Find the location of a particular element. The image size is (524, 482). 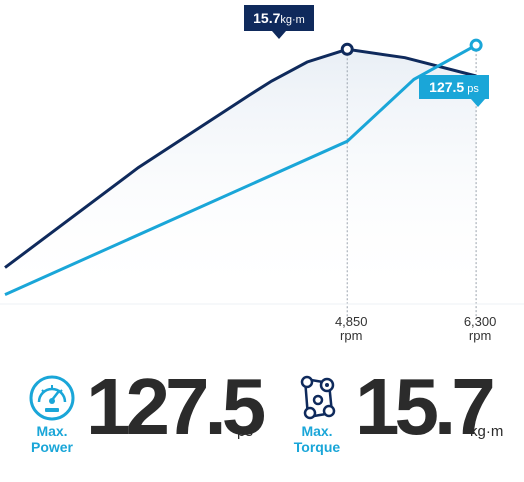

max-power-label: Max. Power is located at coordinates (52, 439).